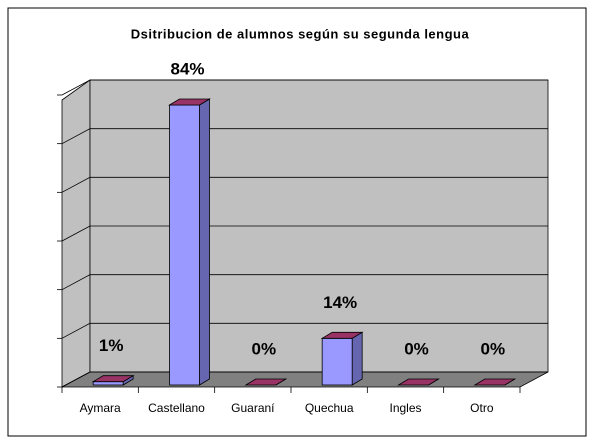 The image size is (595, 445). I want to click on x-tick-label: Quechua, so click(329, 408).